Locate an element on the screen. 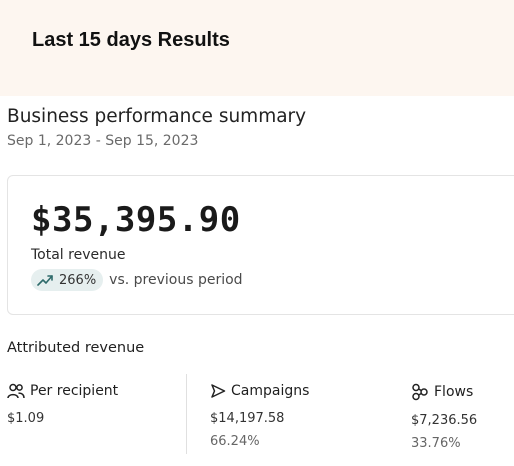 Image resolution: width=514 pixels, height=466 pixels. metric-divider is located at coordinates (186, 414).